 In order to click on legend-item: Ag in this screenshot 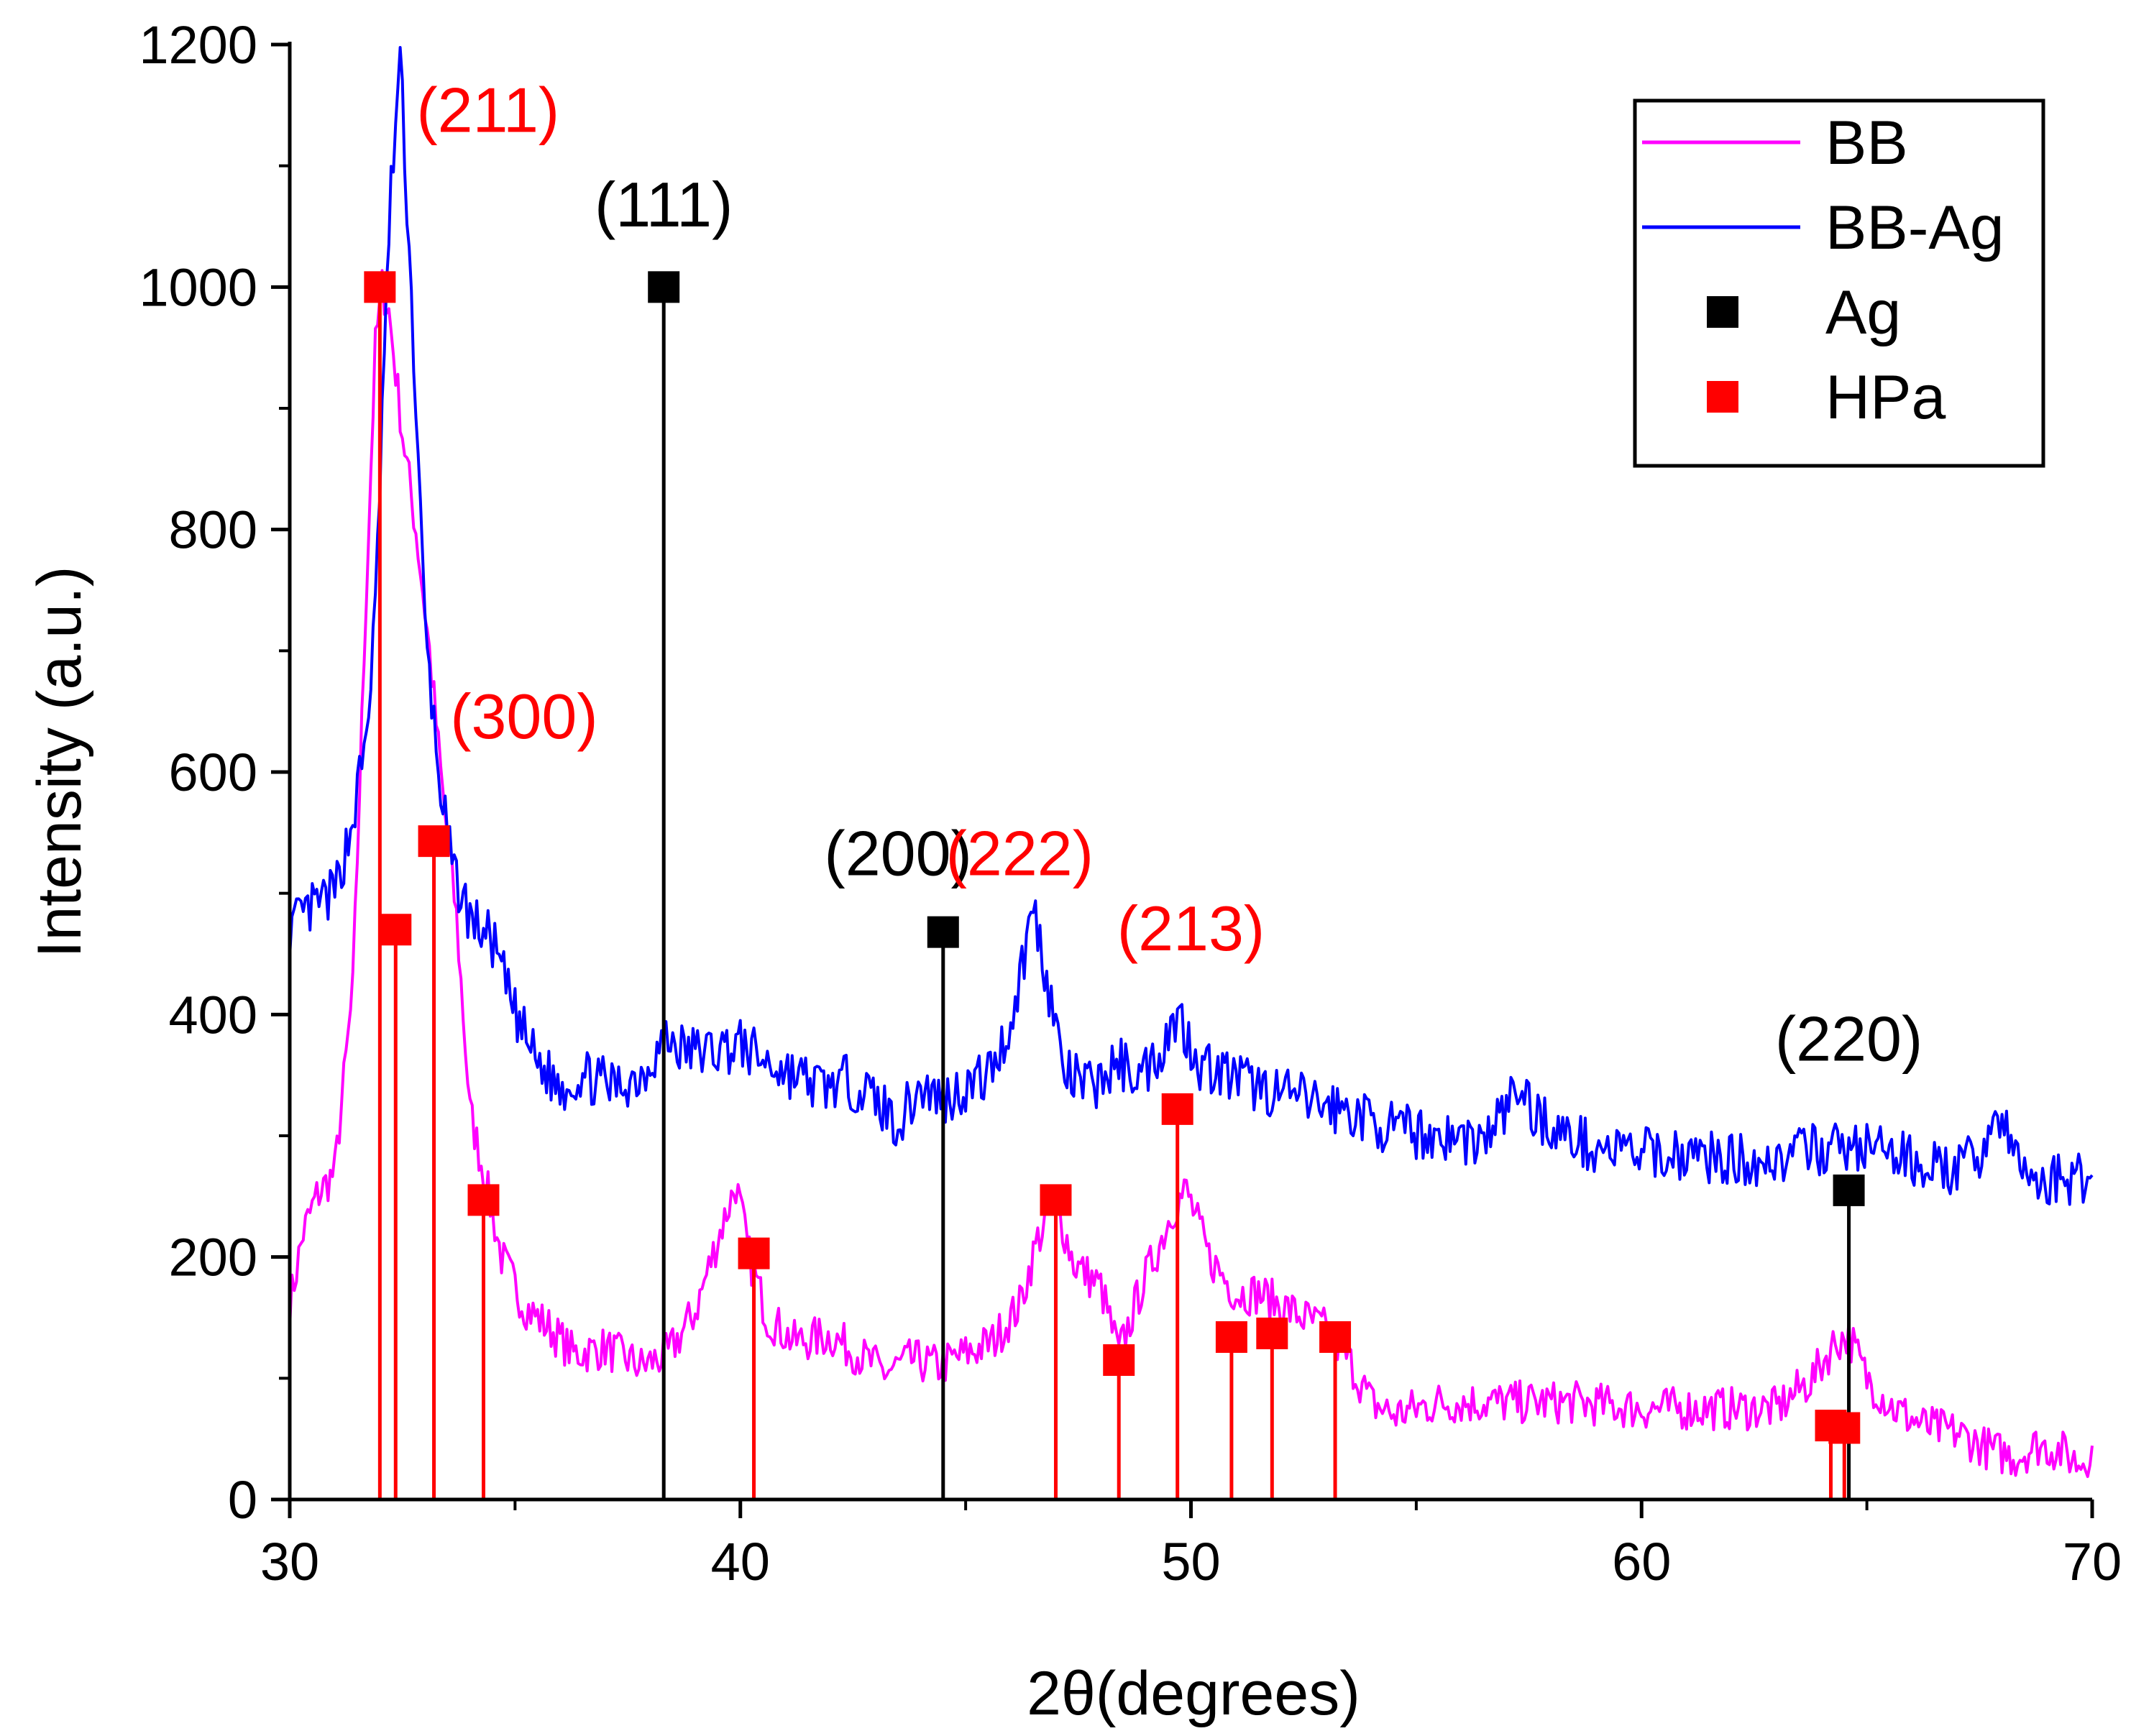, I will do `click(1804, 312)`.